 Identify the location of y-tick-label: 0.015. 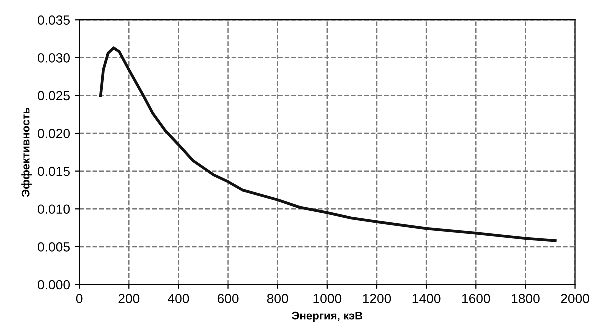
(54, 171).